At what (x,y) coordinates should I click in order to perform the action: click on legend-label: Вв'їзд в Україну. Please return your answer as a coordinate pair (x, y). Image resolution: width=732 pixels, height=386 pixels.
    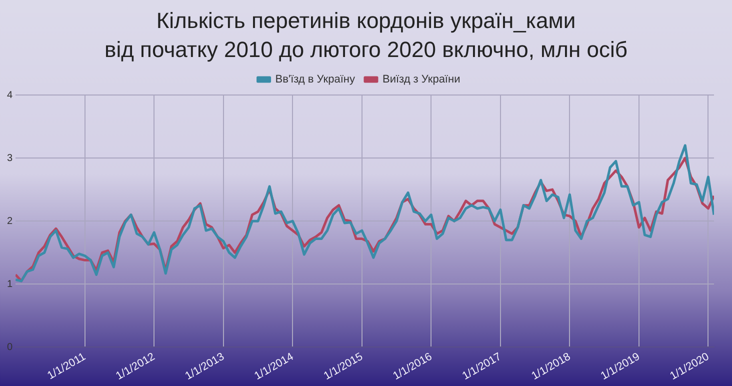
    Looking at the image, I should click on (315, 80).